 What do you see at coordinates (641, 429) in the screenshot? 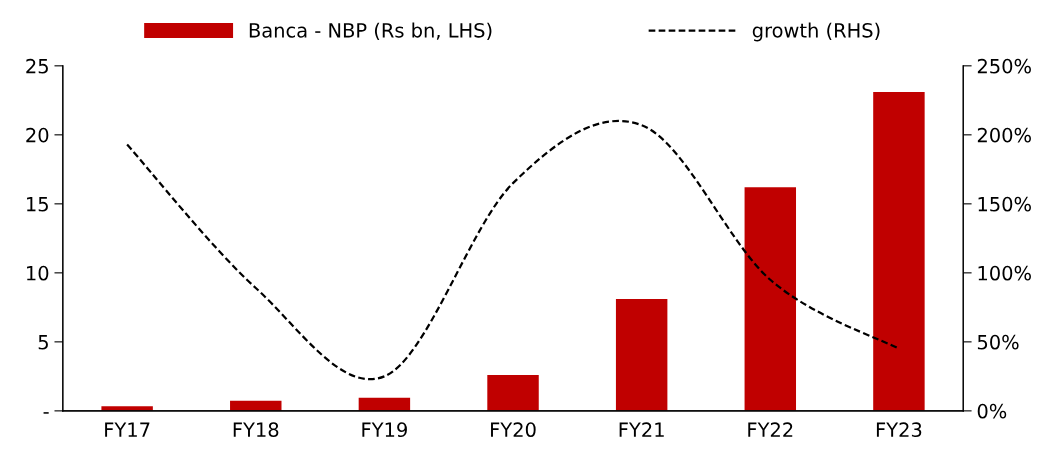
I see `x-tick-label: FY21` at bounding box center [641, 429].